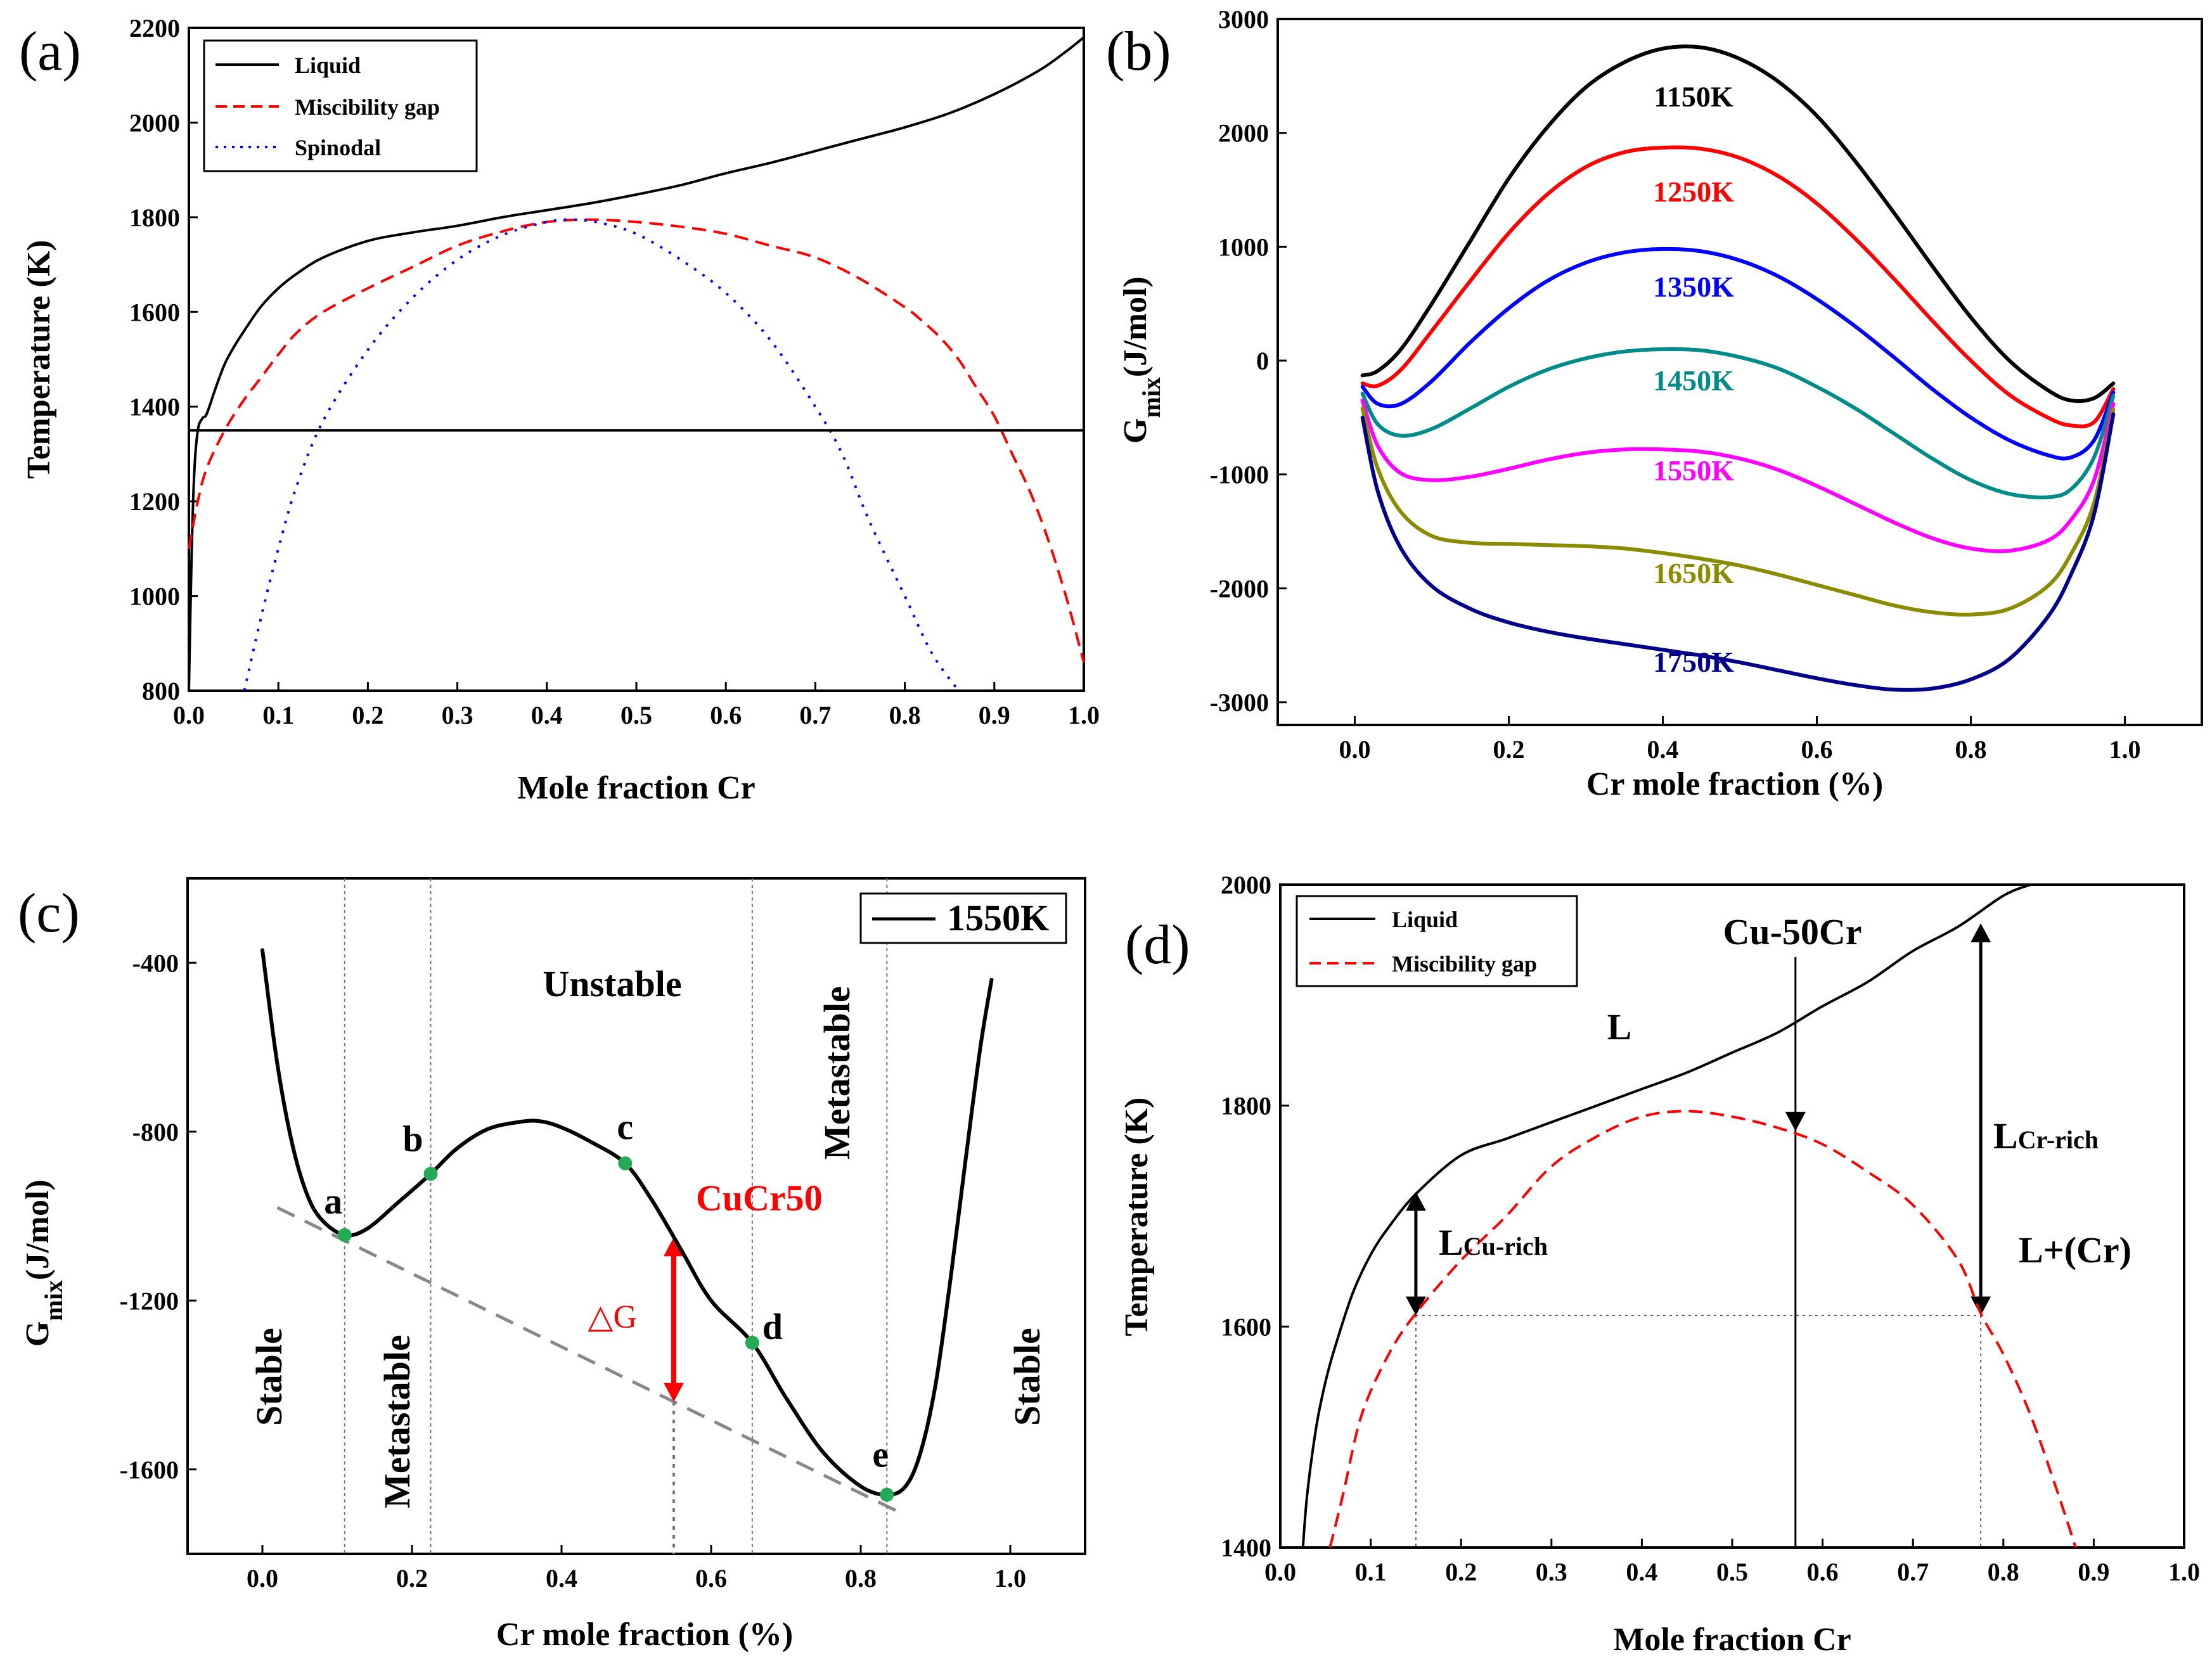 This screenshot has width=2212, height=1673. What do you see at coordinates (328, 65) in the screenshot?
I see `legend-liquid-a: Liquid` at bounding box center [328, 65].